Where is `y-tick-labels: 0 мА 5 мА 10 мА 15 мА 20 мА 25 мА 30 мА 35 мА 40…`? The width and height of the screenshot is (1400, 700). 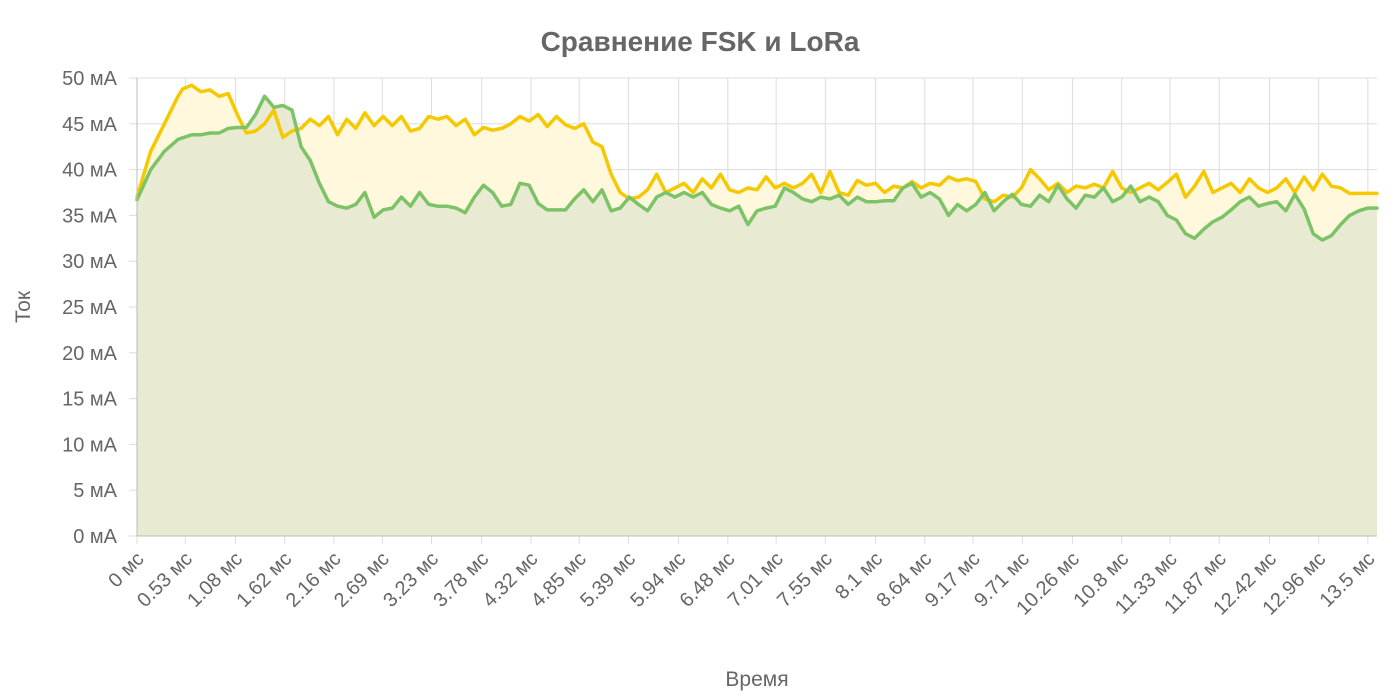
y-tick-labels: 0 мА 5 мА 10 мА 15 мА 20 мА 25 мА 30 мА 35 мА 40… is located at coordinates (90, 308).